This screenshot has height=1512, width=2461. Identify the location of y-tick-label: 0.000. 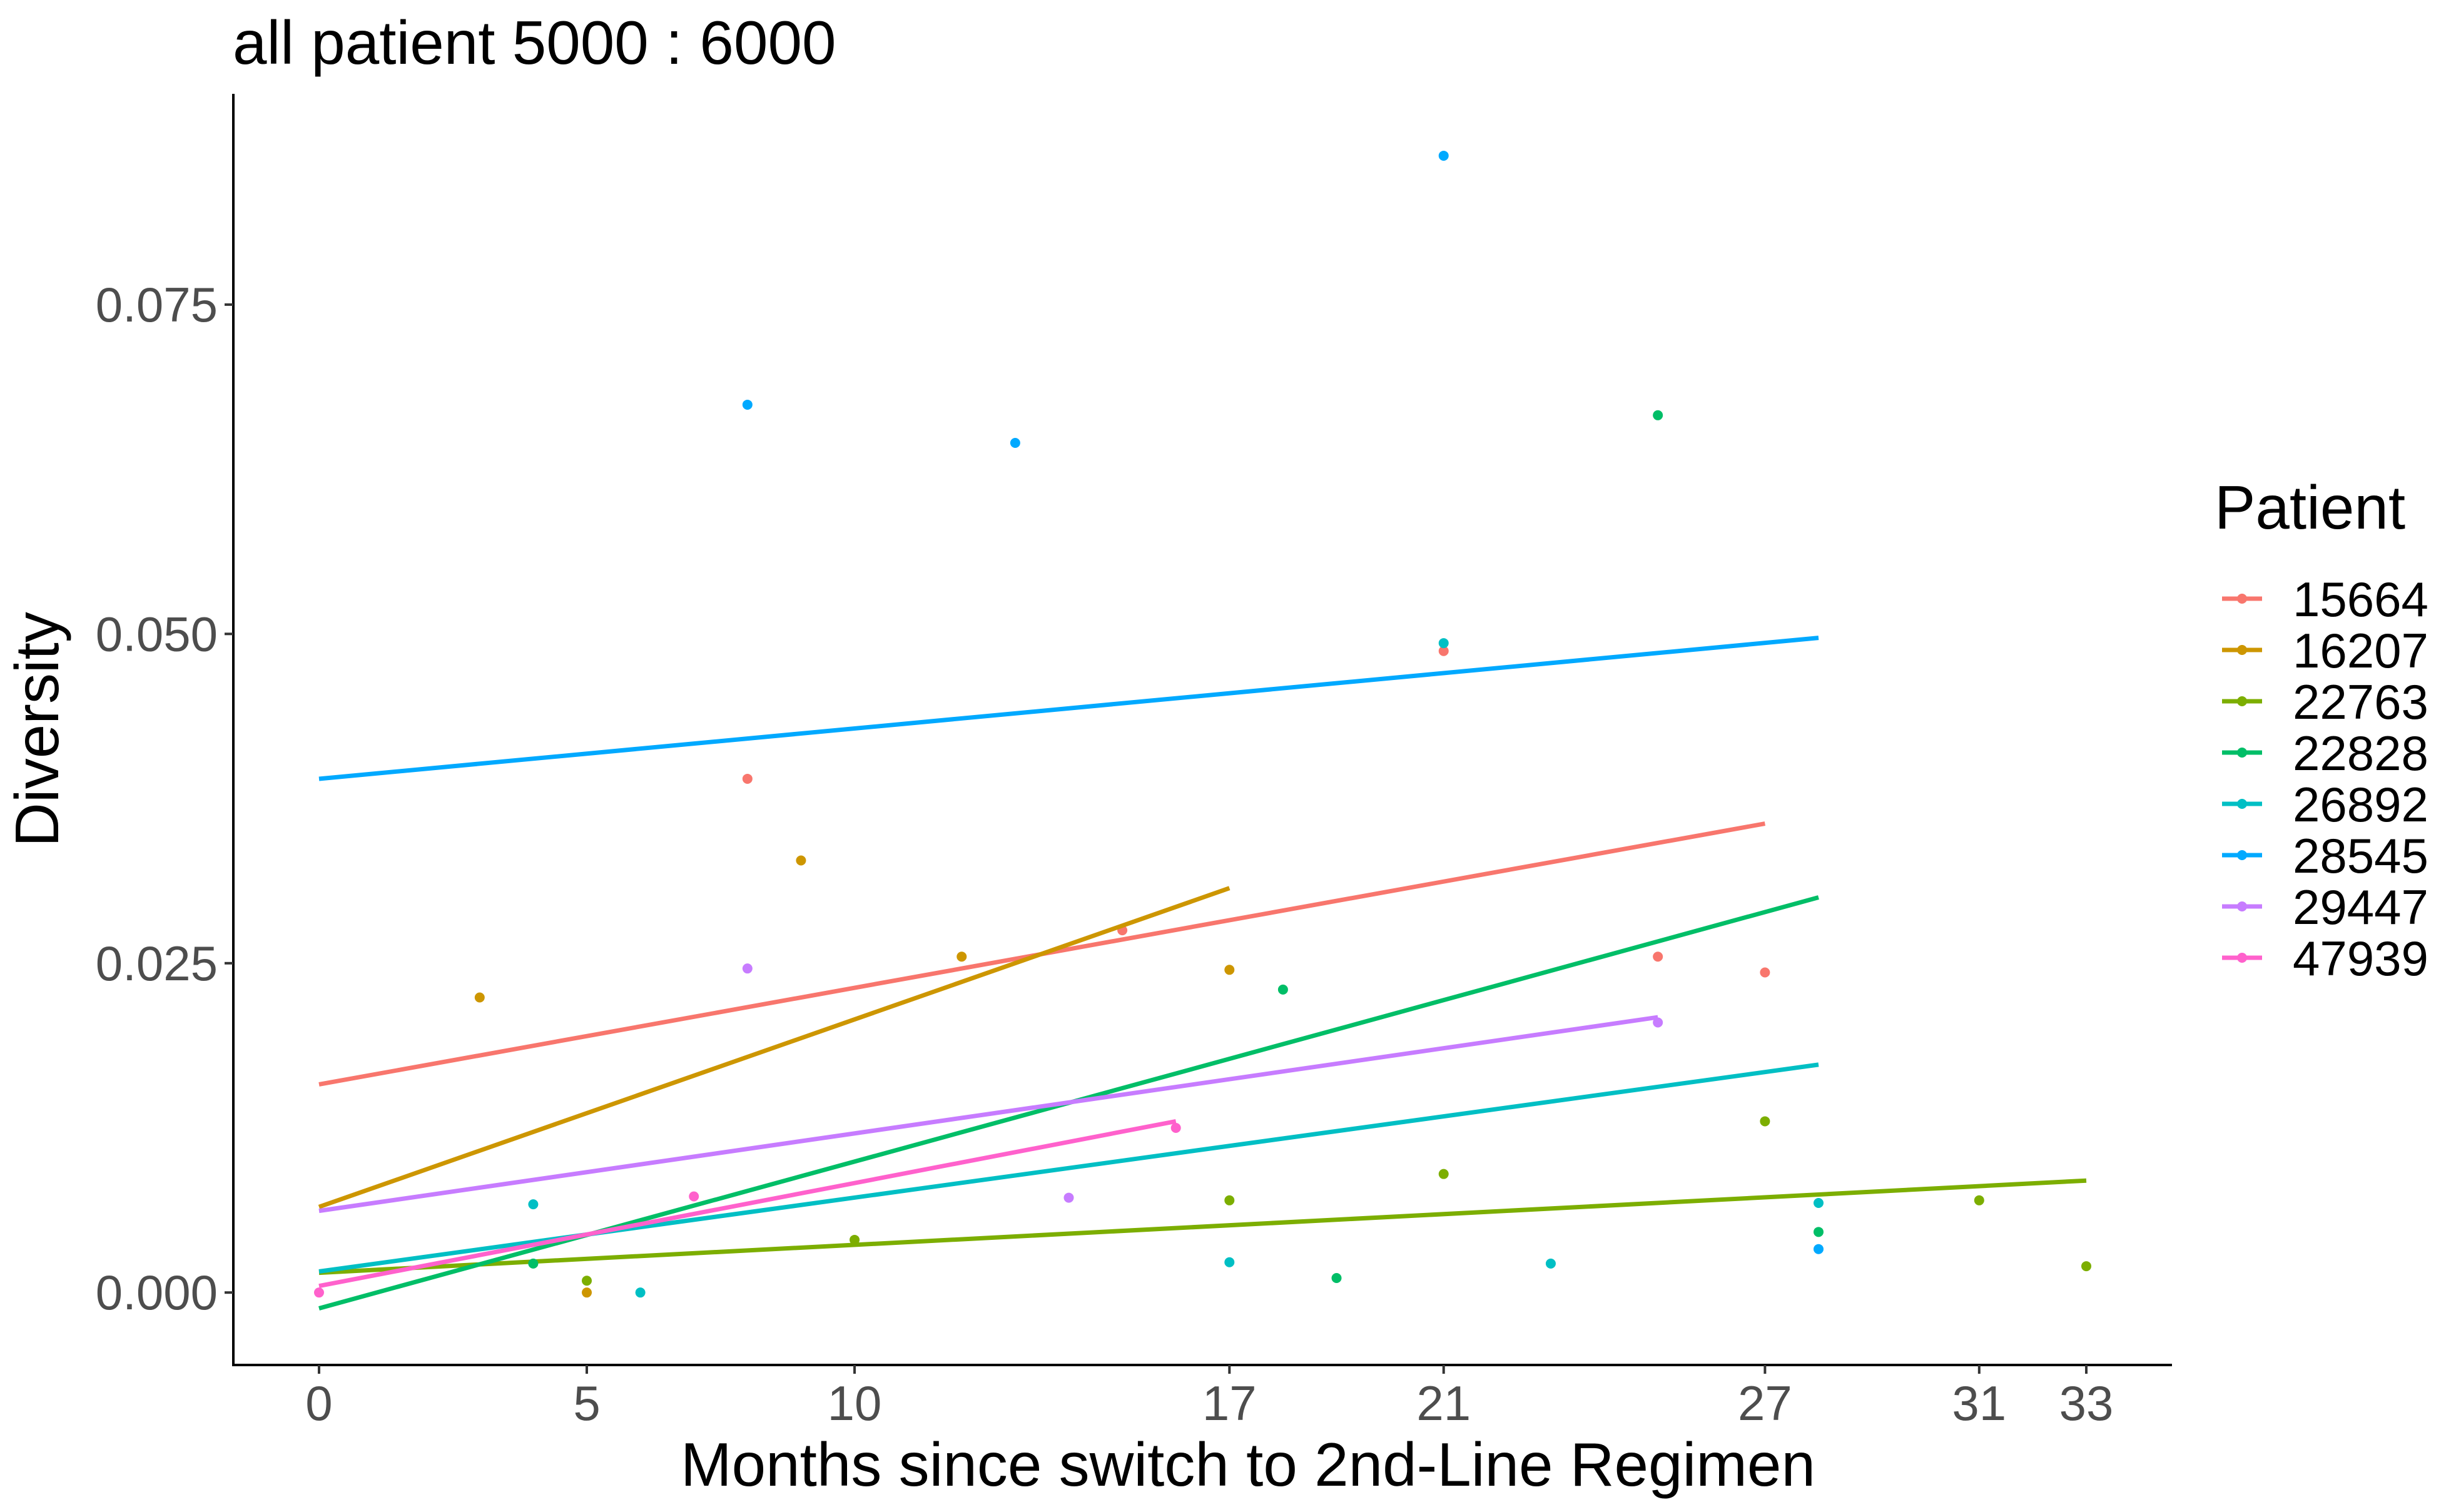
(157, 1292).